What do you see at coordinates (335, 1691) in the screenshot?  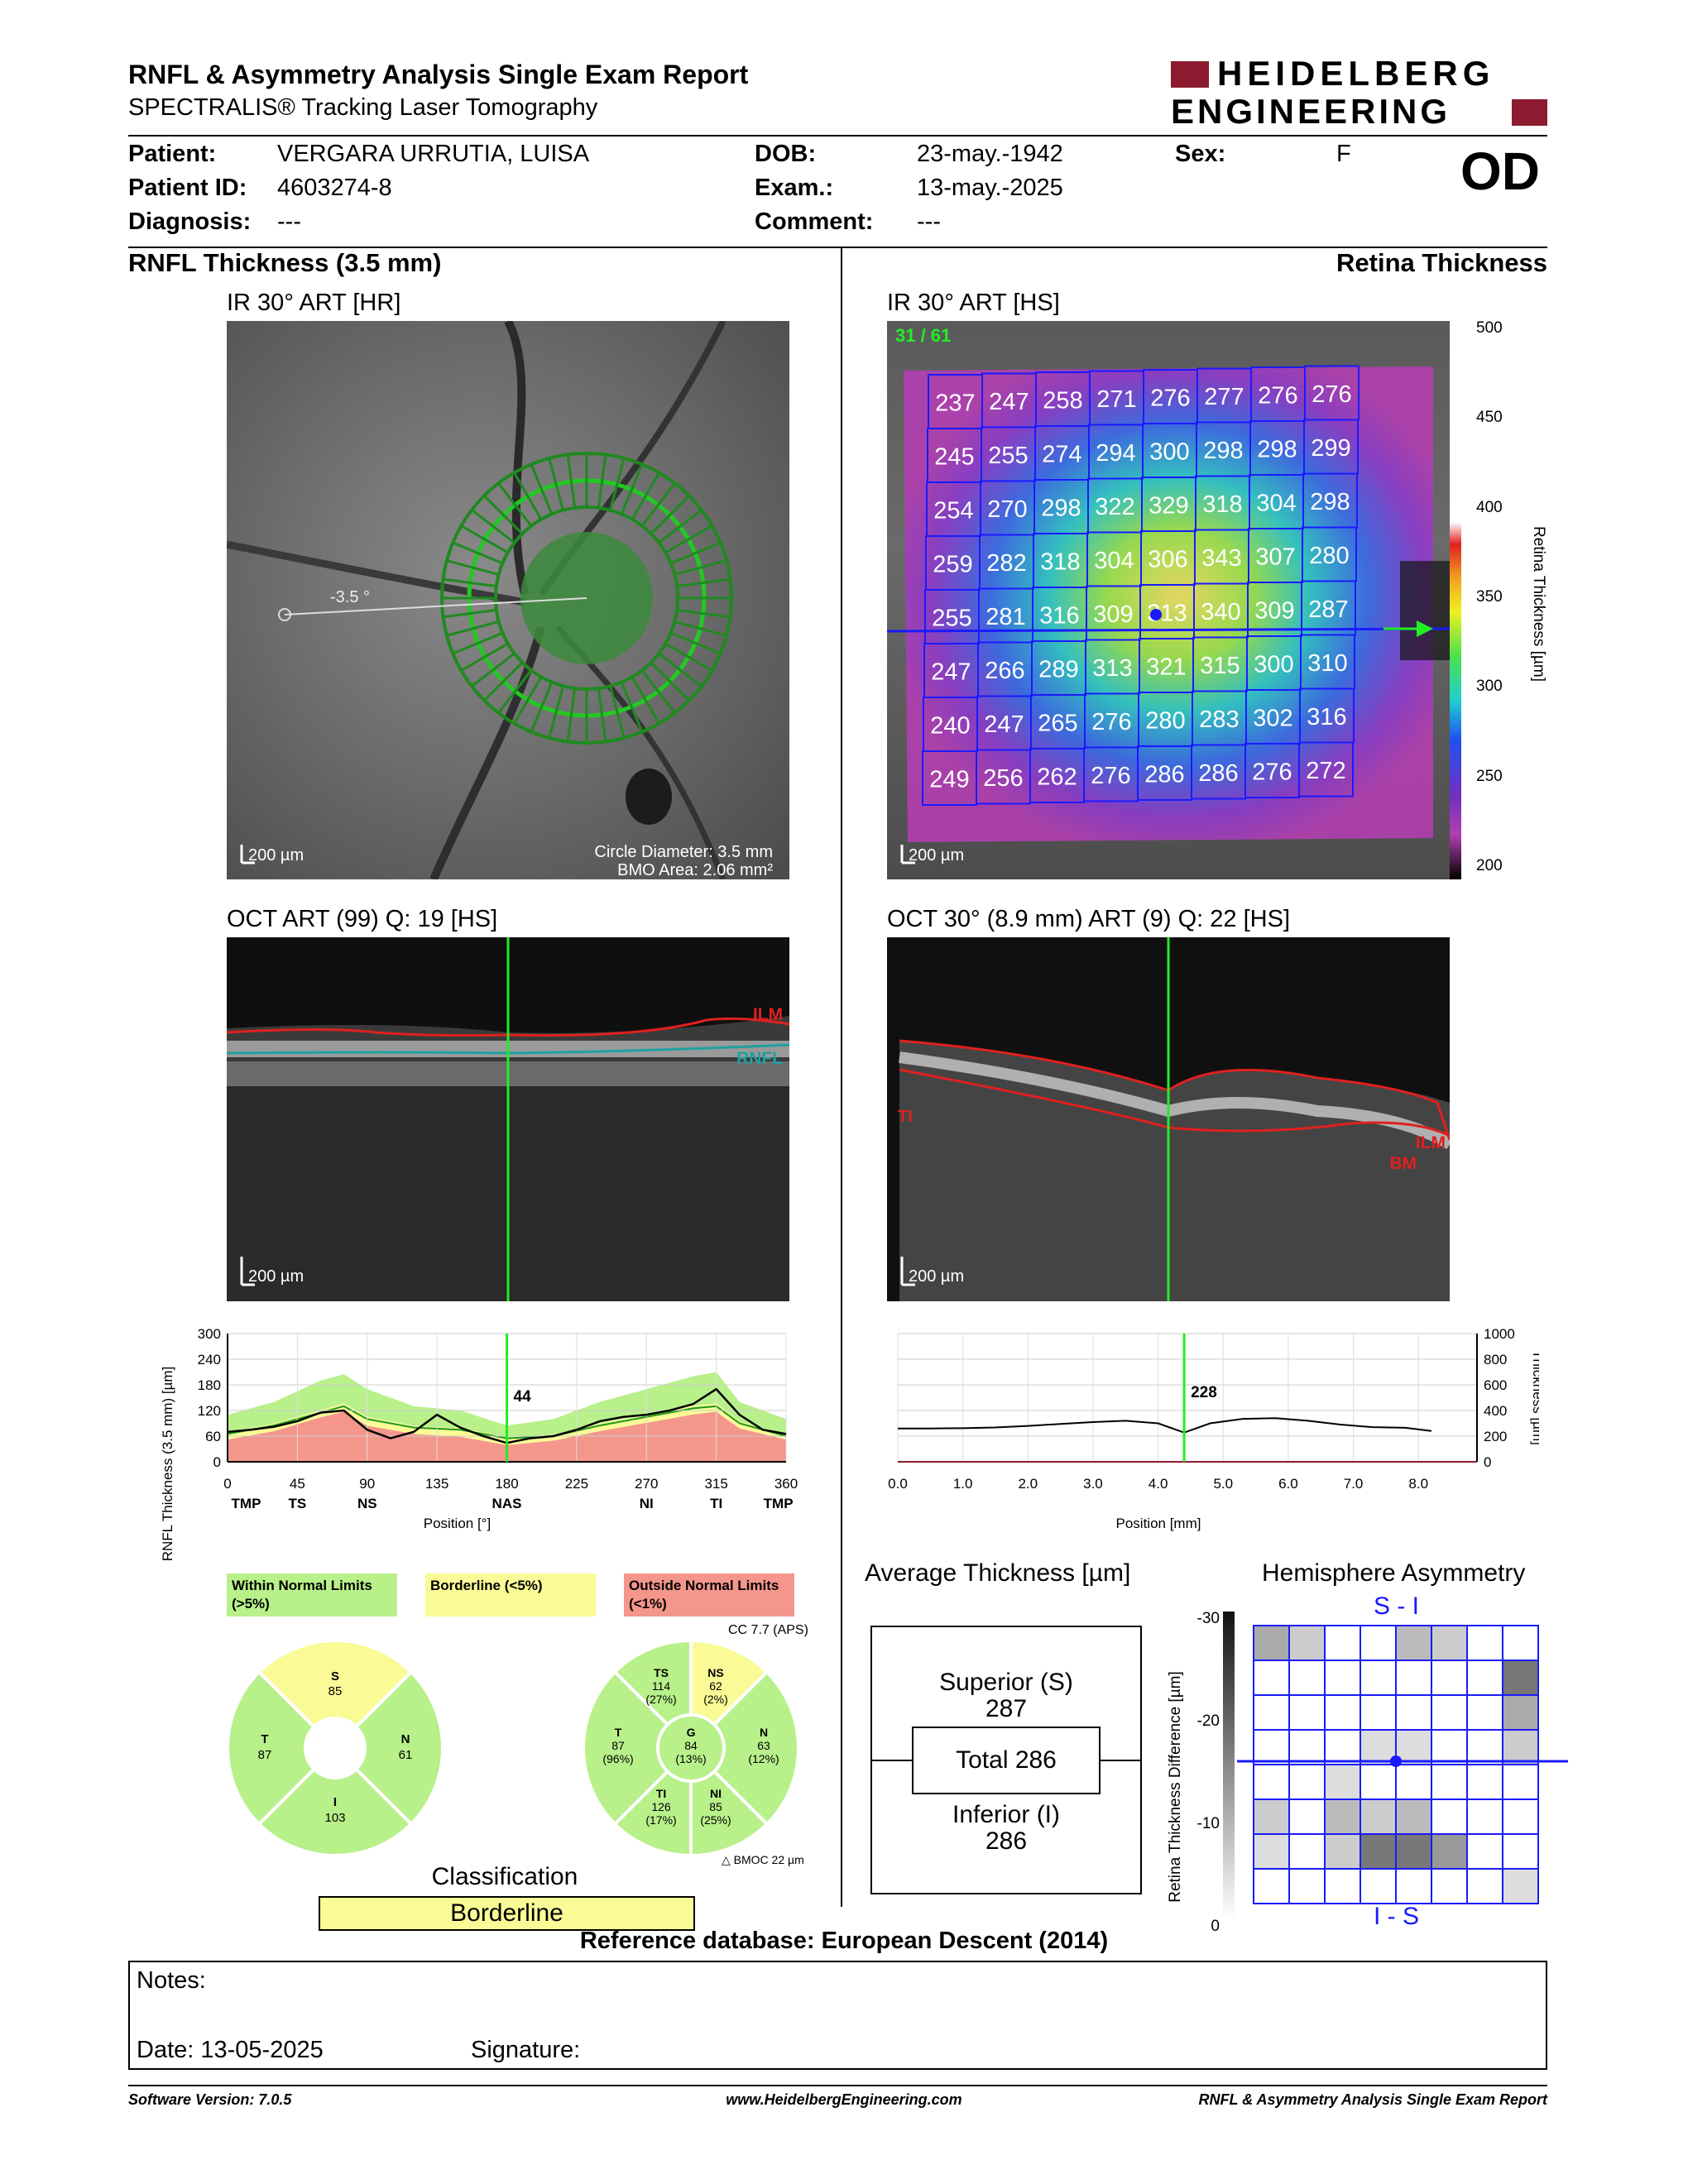 I see `c1-s-val: 85` at bounding box center [335, 1691].